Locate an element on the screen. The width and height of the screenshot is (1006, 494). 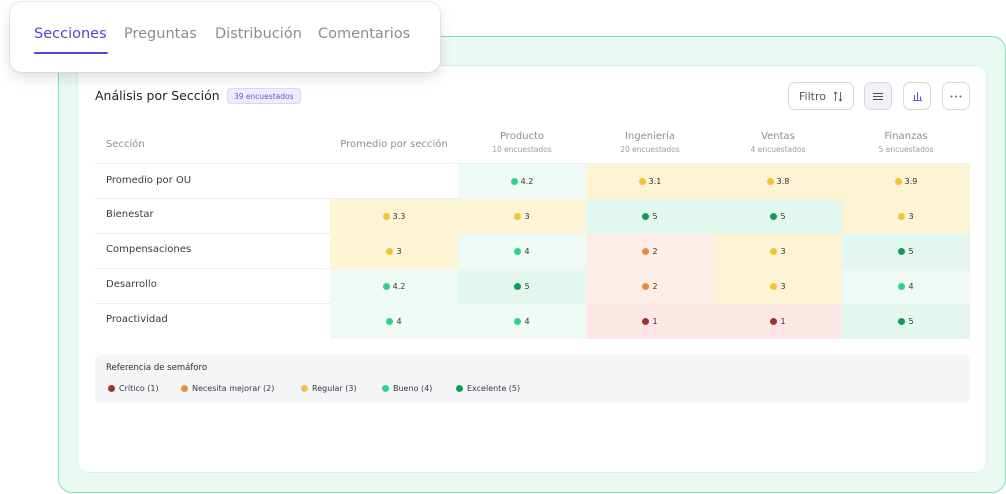
filter-button: Filtro is located at coordinates (821, 96).